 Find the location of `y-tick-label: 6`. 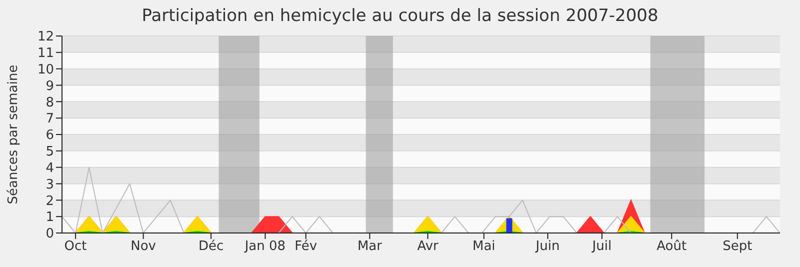

y-tick-label: 6 is located at coordinates (50, 136).